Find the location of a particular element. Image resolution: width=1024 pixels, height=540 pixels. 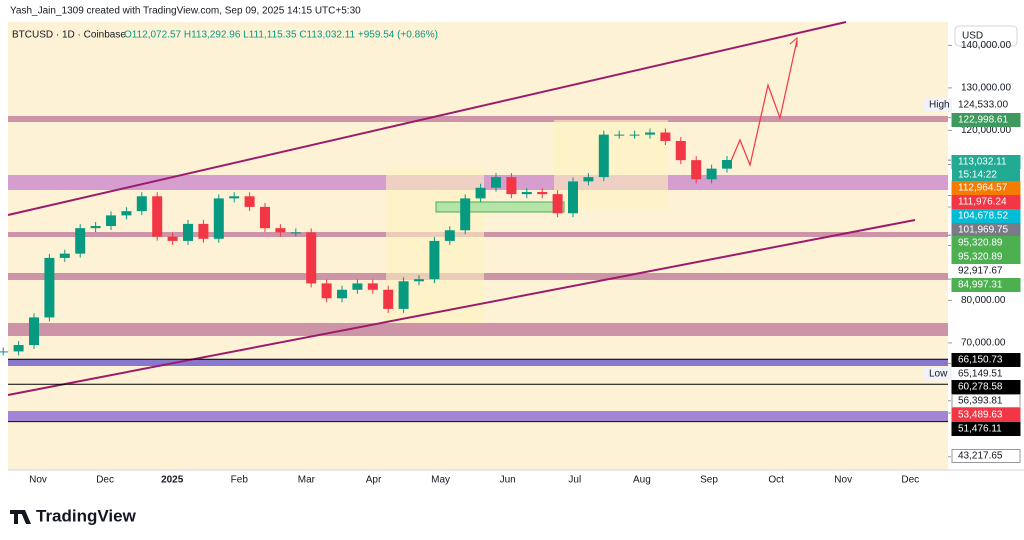

x-tick-label: Jun is located at coordinates (508, 480).